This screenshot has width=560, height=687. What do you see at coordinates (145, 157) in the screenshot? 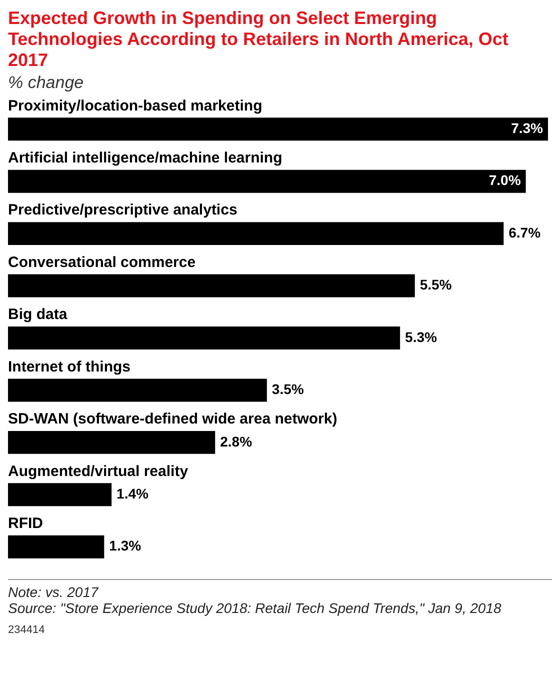
I see `y-tick-label: Artificial intelligence/machine learning` at bounding box center [145, 157].